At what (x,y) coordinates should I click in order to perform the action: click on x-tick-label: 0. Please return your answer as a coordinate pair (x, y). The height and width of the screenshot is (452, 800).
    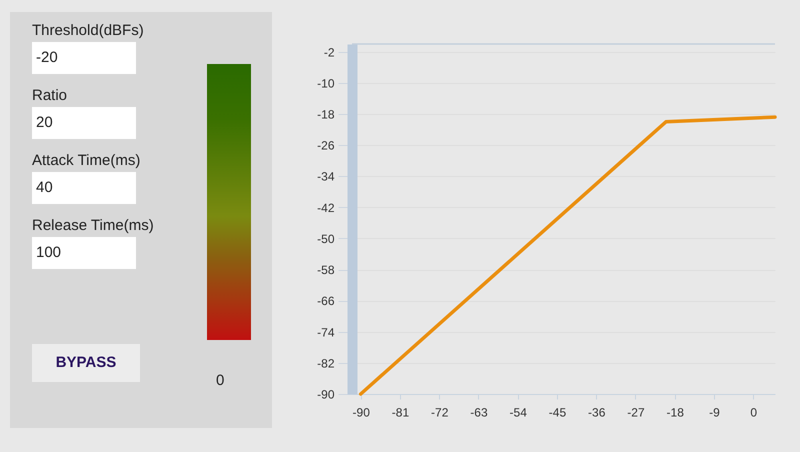
    Looking at the image, I should click on (754, 413).